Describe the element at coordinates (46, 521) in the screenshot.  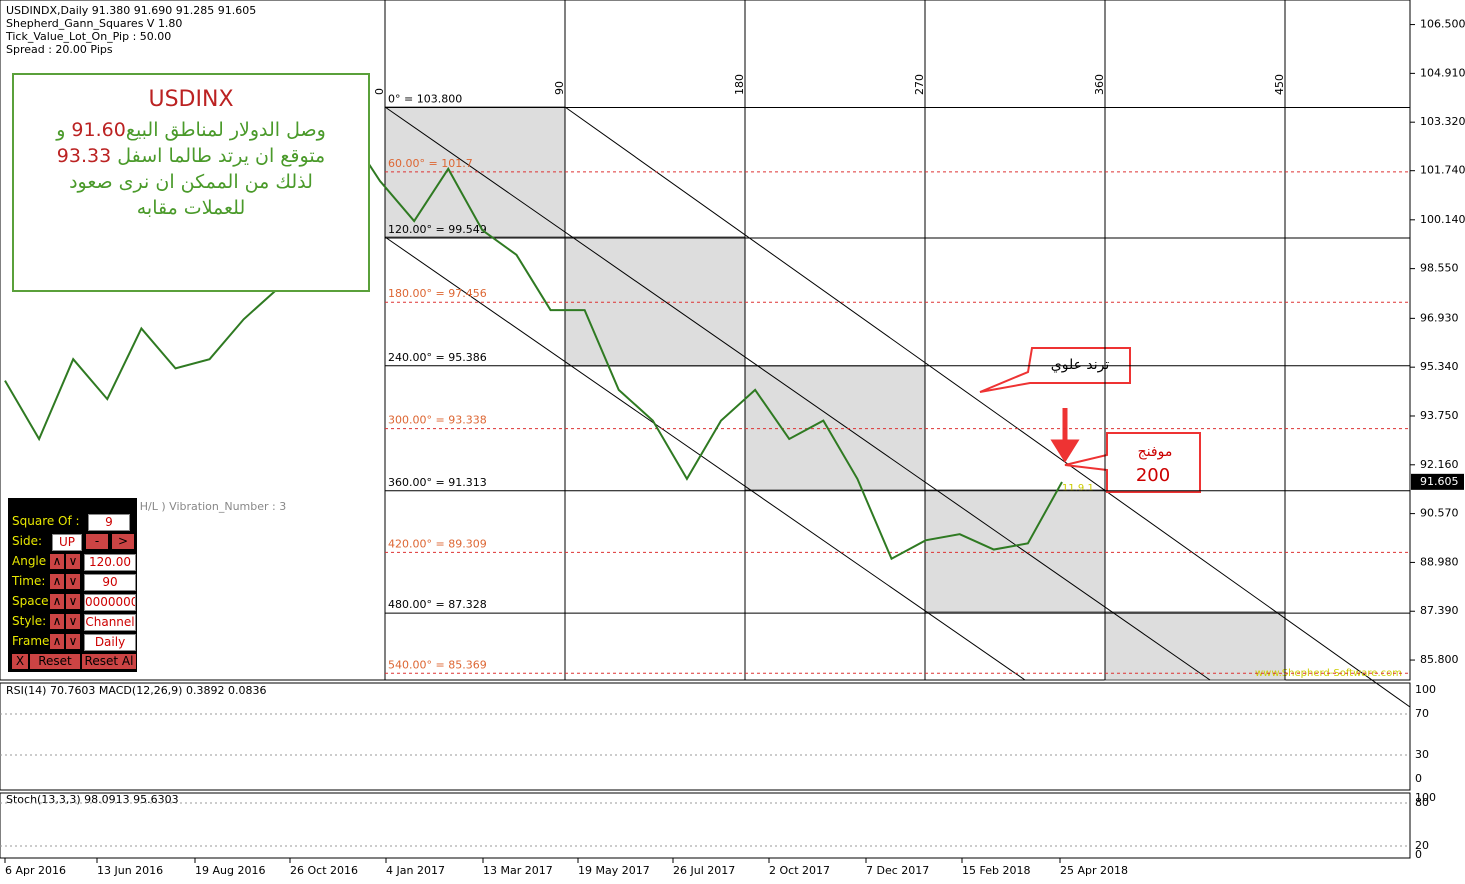
I see `panel-label: Square Of :` at that location.